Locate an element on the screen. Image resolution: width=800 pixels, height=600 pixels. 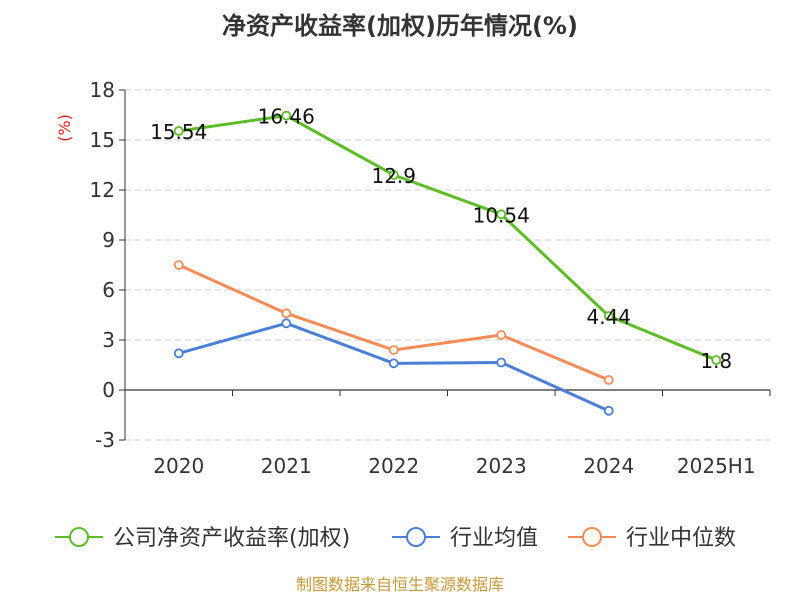
legend-item-1: 公司净资产收益率(加权) is located at coordinates (202, 538).